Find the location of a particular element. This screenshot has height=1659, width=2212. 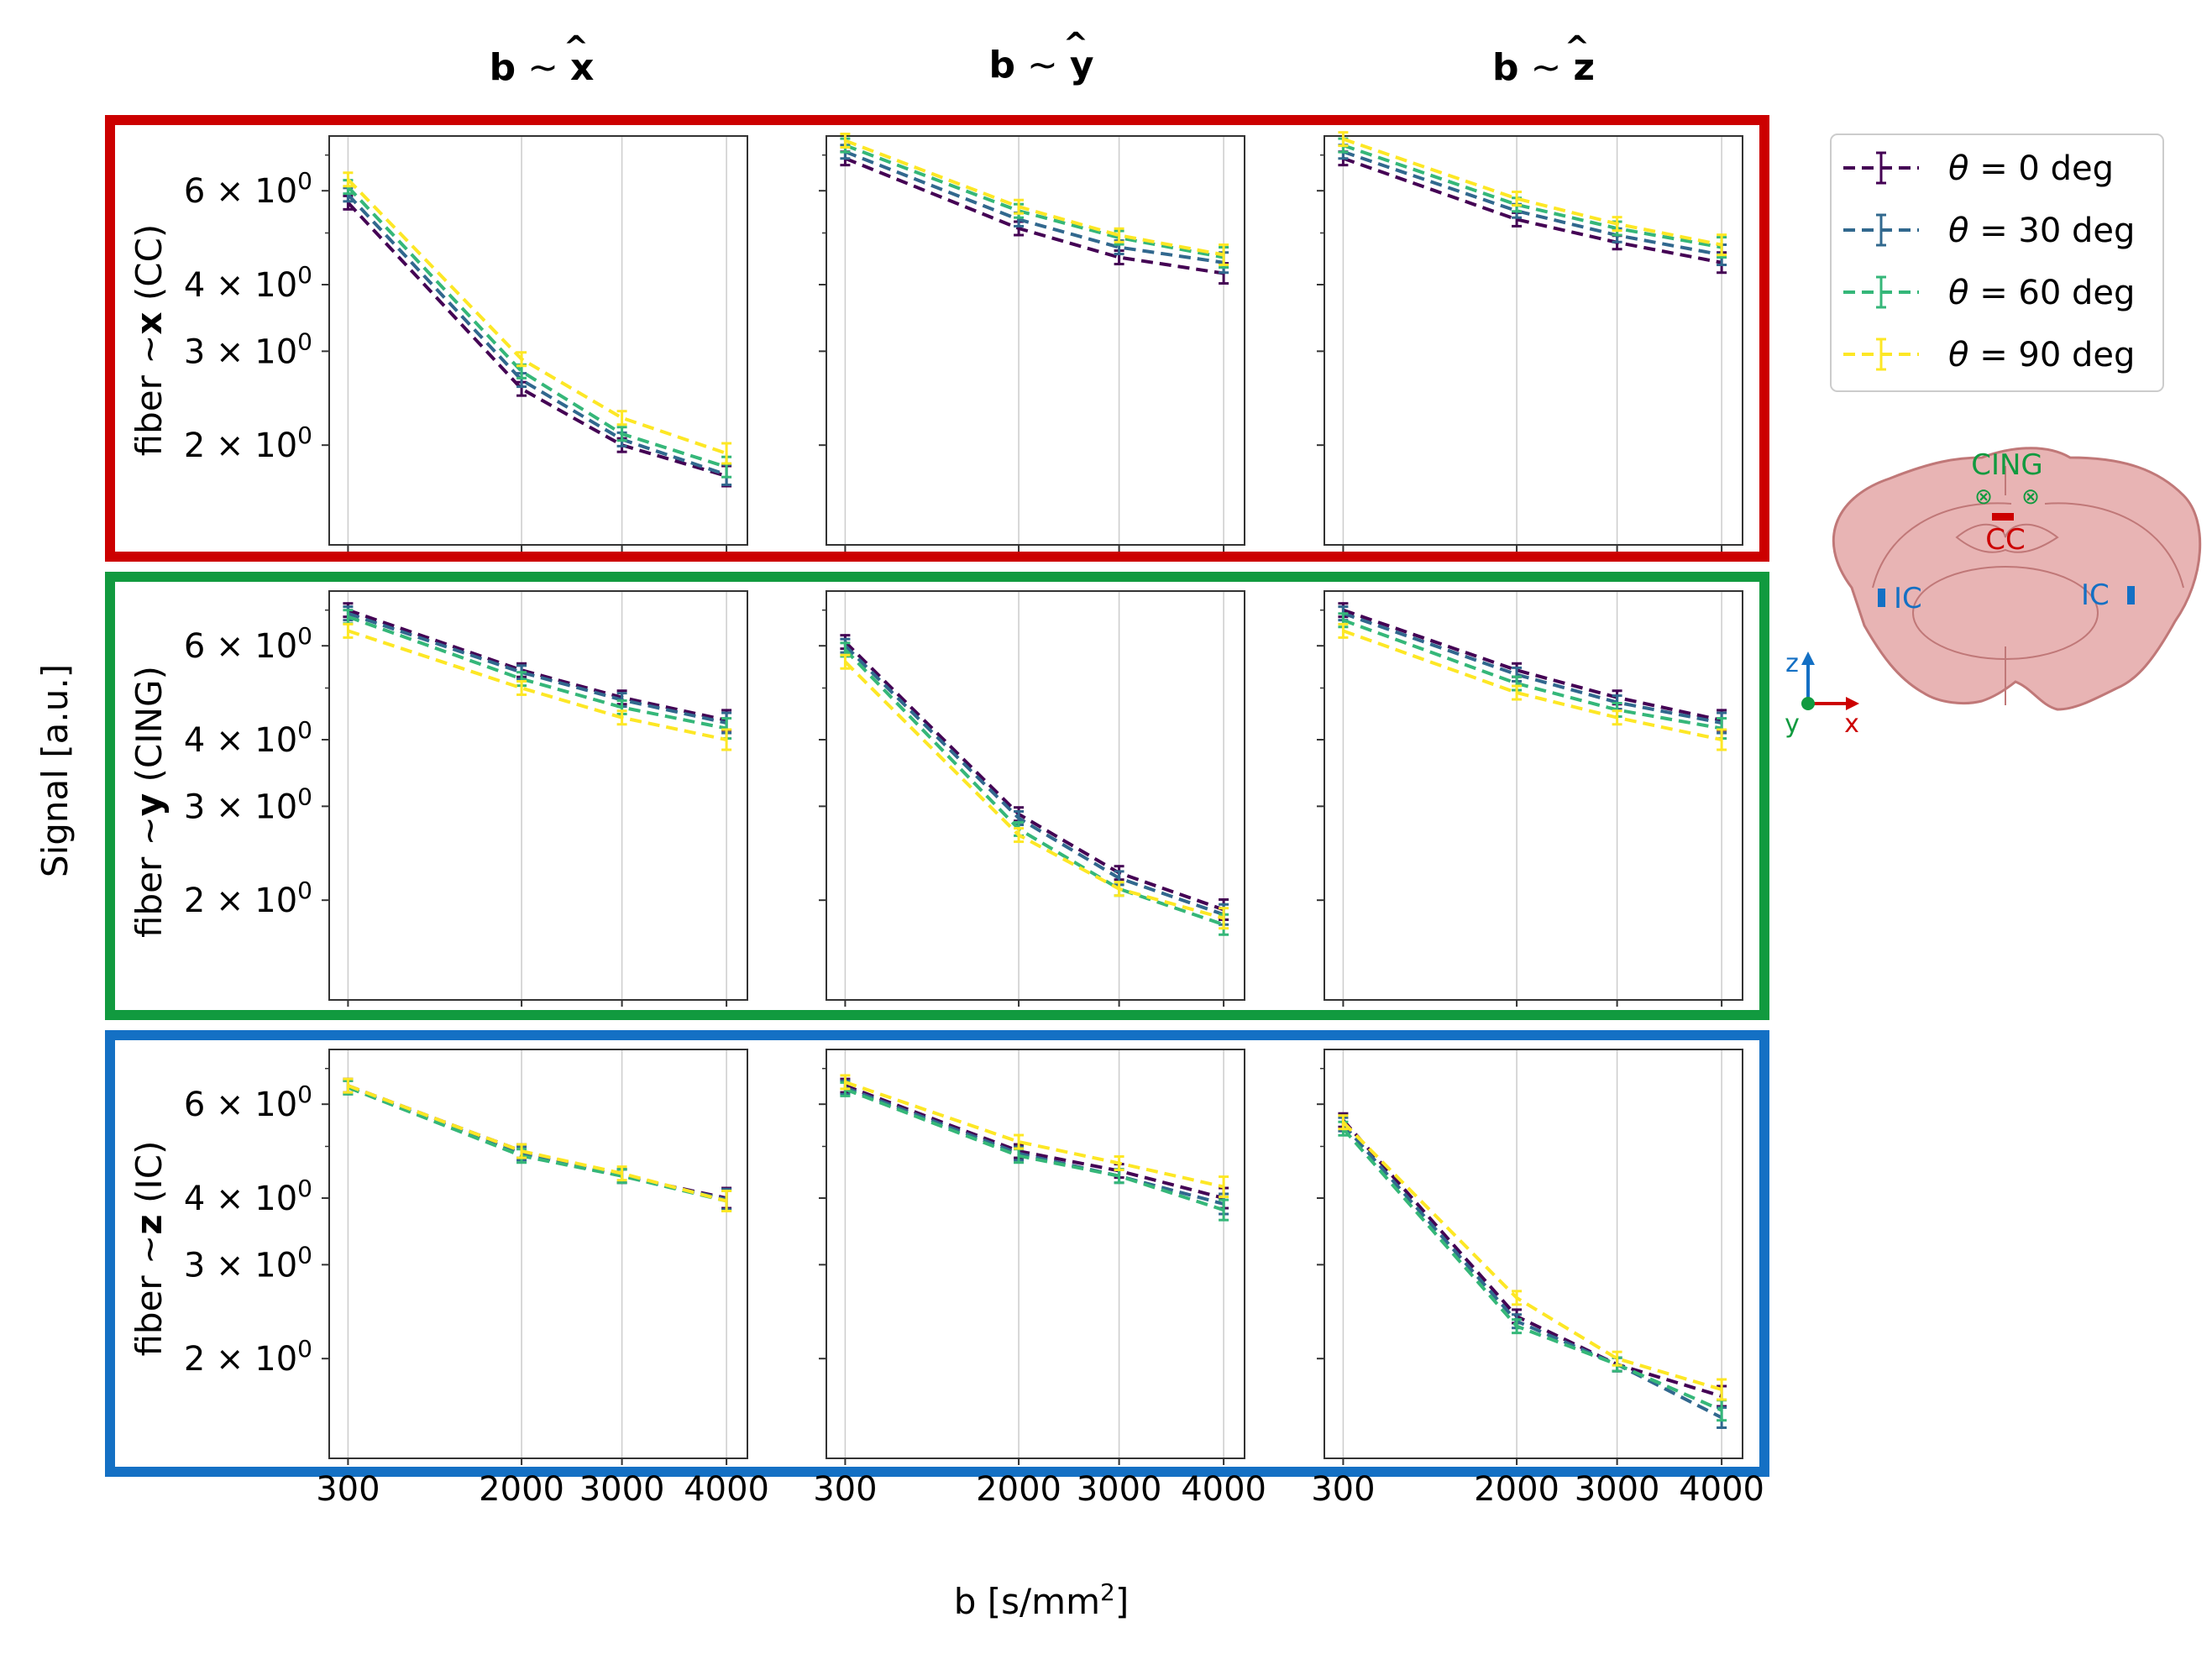

x-axis-arrowhead-icon is located at coordinates (1853, 703).